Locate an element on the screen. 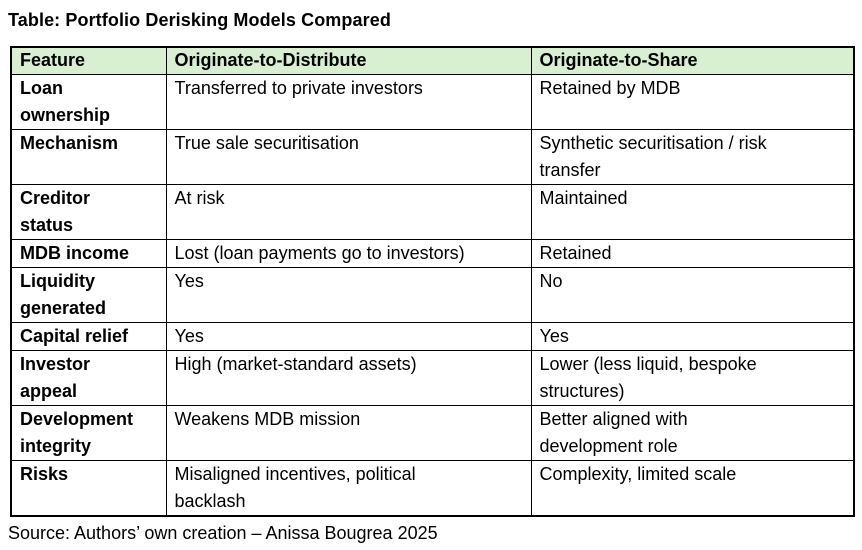 The width and height of the screenshot is (862, 550). table-row: Capital relief Yes Yes is located at coordinates (432, 336).